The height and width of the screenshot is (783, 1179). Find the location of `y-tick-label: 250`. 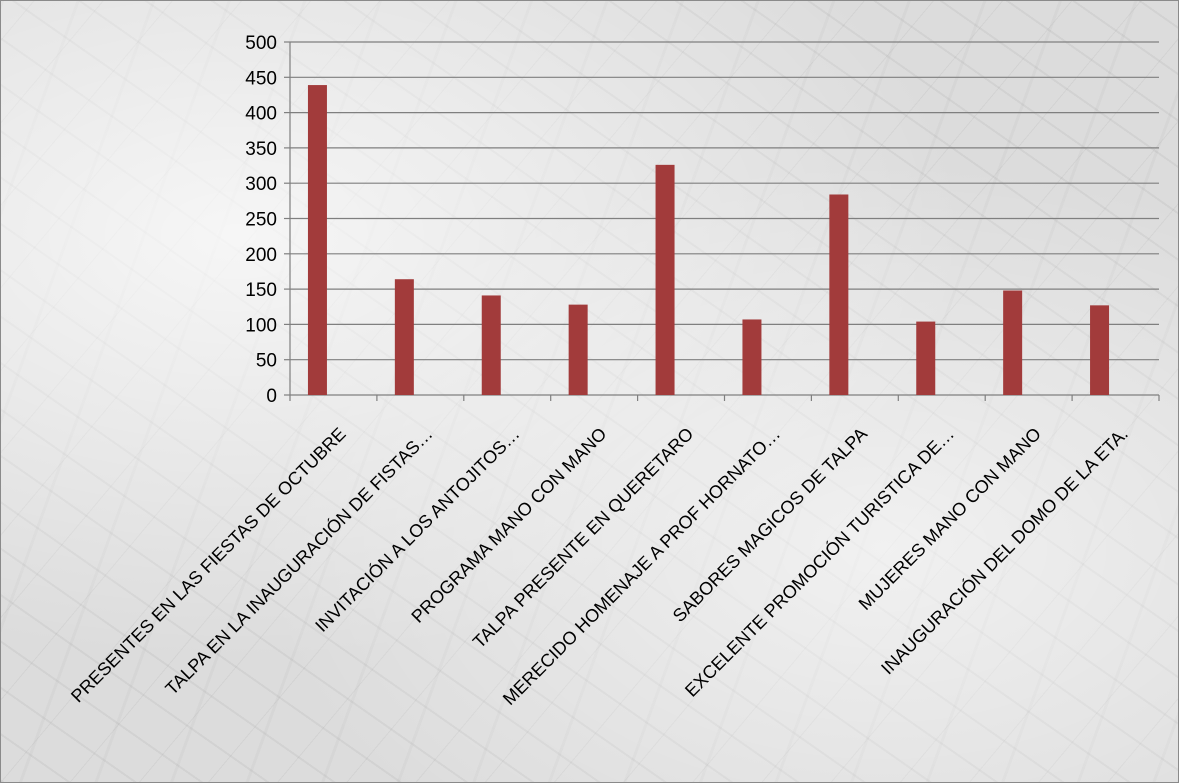

y-tick-label: 250 is located at coordinates (261, 220).